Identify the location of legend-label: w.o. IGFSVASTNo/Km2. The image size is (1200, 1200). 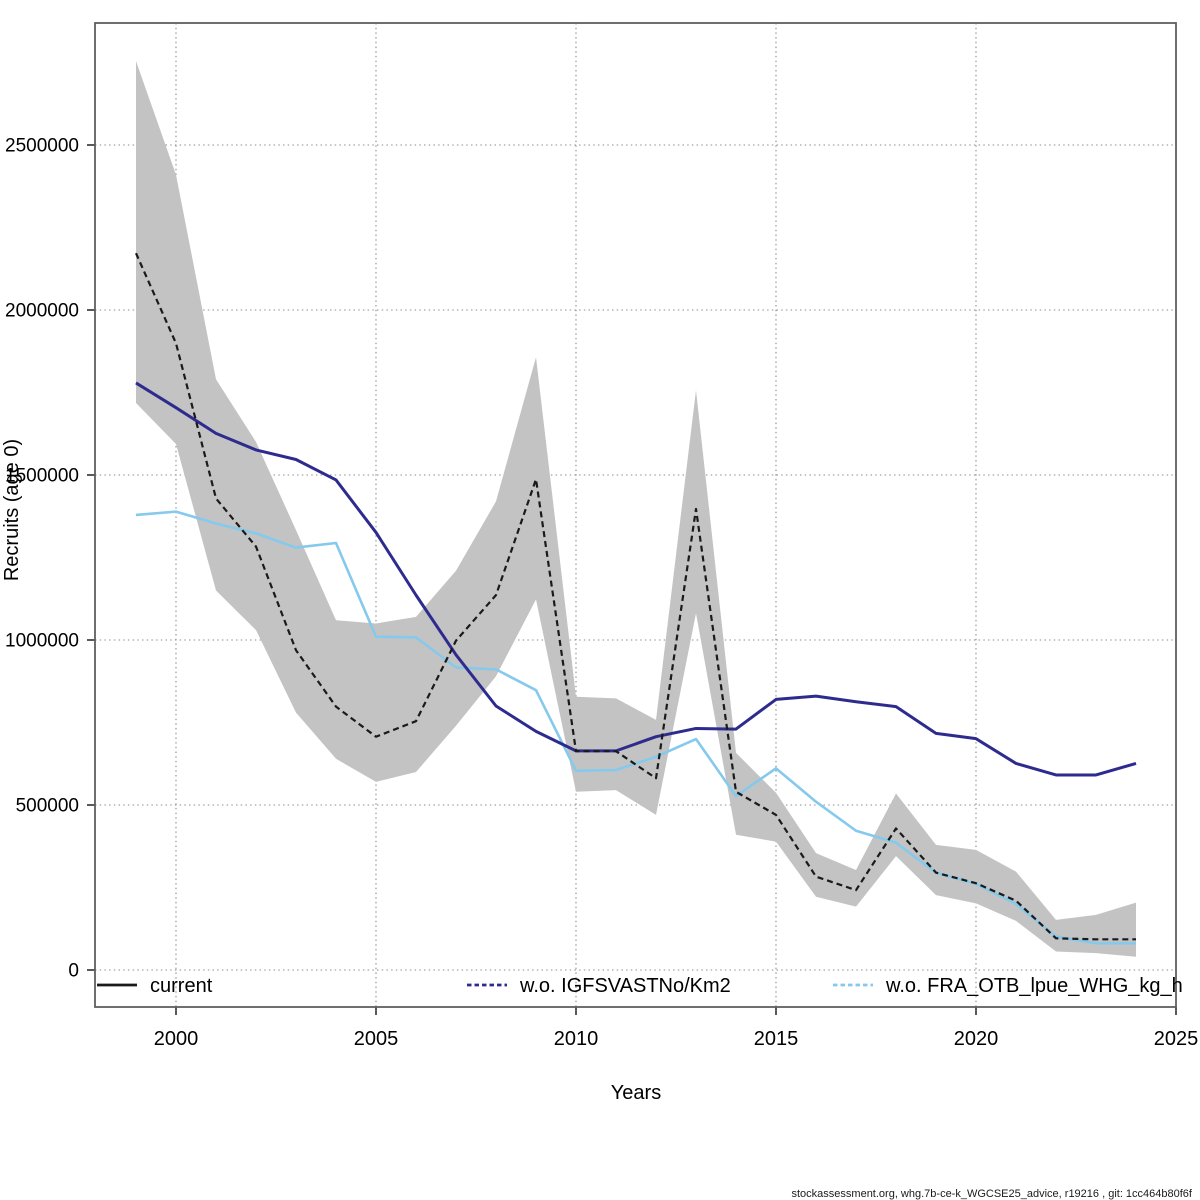
(625, 986).